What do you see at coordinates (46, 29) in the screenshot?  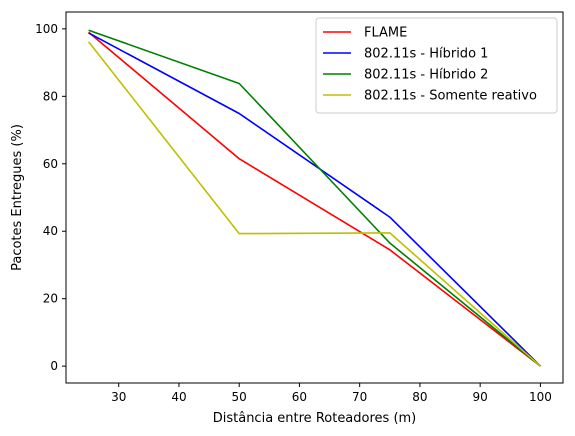 I see `y-tick-label: 100` at bounding box center [46, 29].